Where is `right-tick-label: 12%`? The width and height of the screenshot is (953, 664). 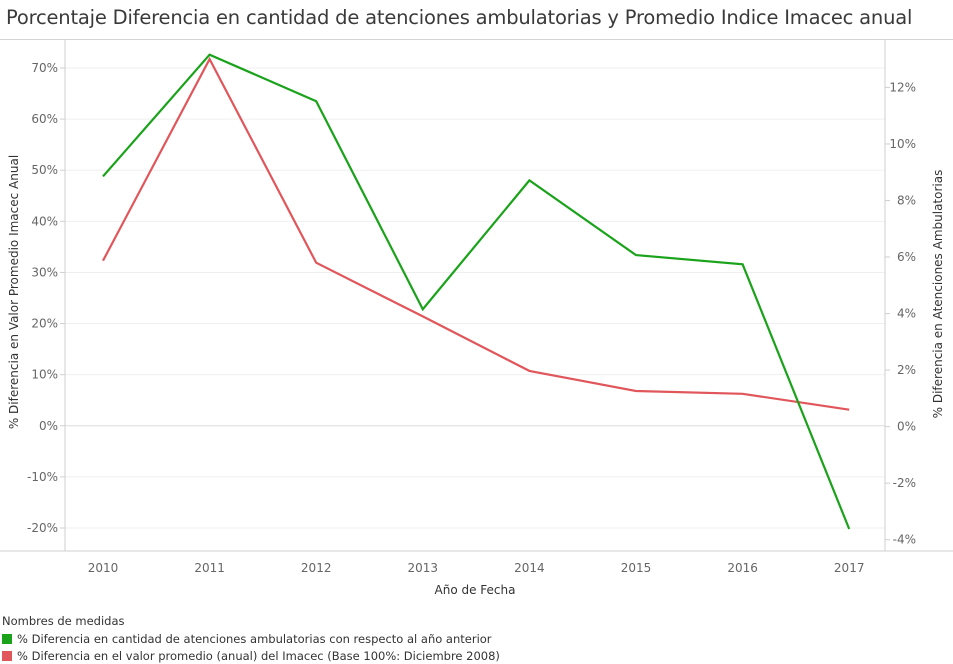 right-tick-label: 12% is located at coordinates (902, 87).